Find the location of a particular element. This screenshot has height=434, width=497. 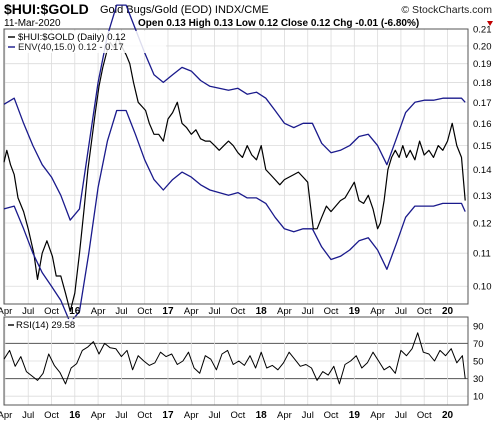

rsi-x-tick-label: 17 is located at coordinates (168, 415).